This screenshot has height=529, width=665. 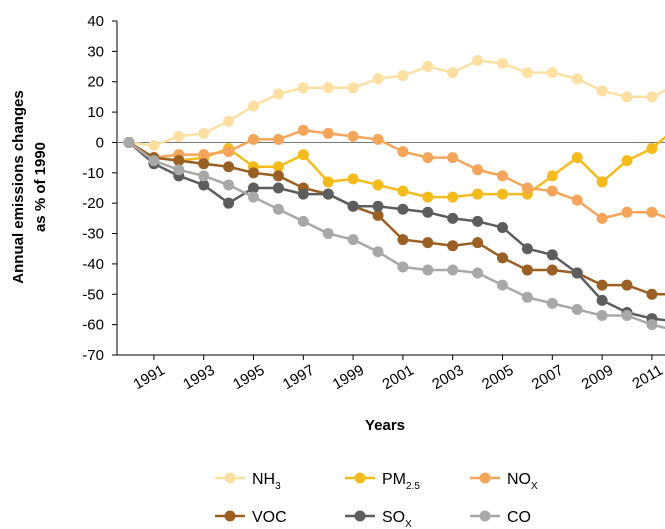 I want to click on x-tick-label: 2001, so click(x=397, y=377).